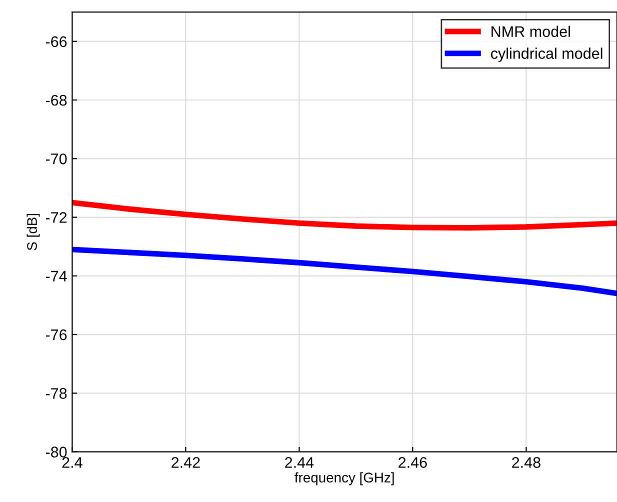 The image size is (617, 502). I want to click on y-tick-label: -74, so click(56, 276).